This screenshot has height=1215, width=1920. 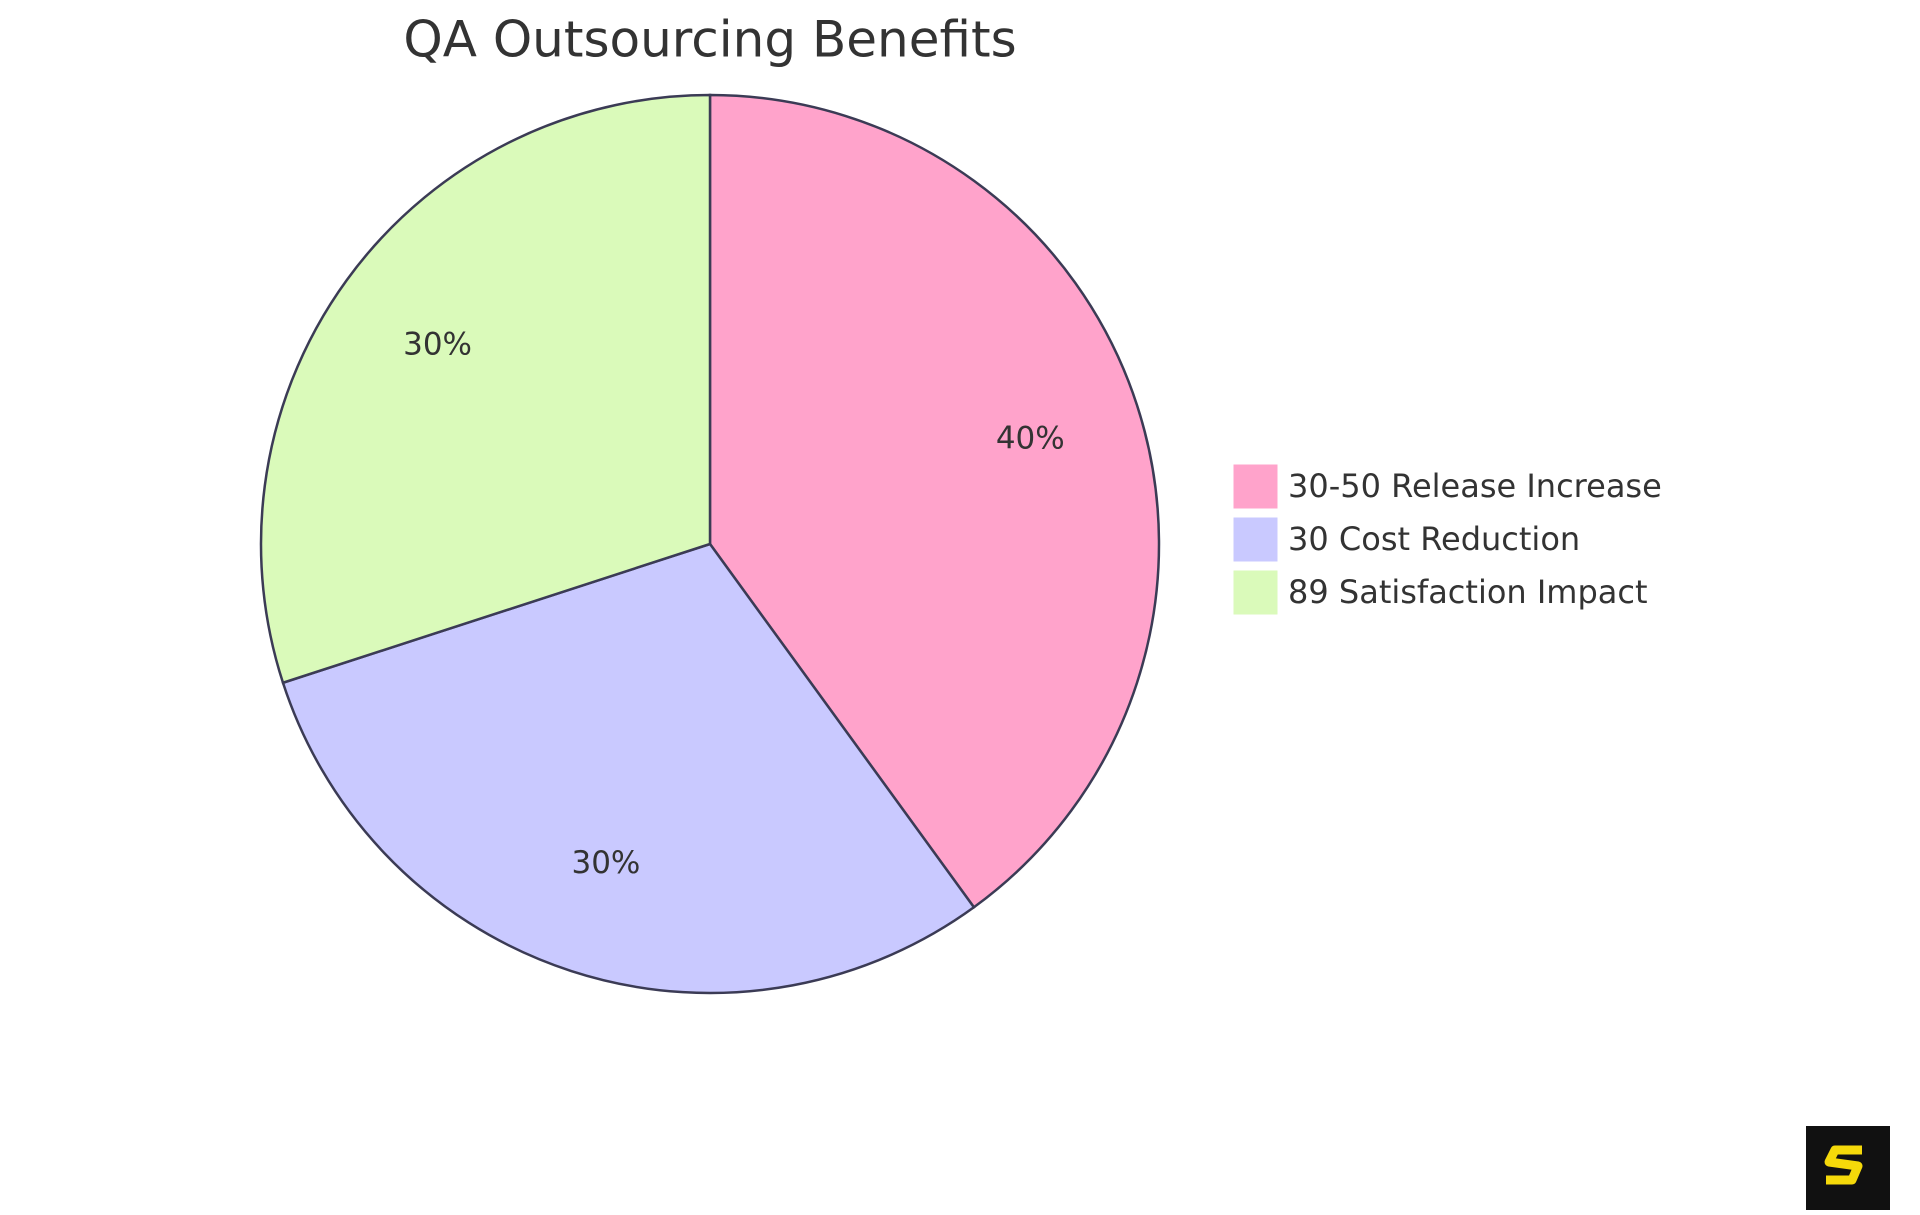 I want to click on slice-label: 40%, so click(x=1030, y=438).